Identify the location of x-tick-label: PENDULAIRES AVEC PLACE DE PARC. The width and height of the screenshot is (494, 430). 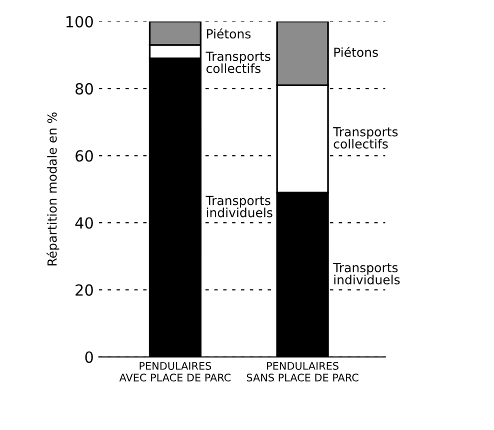
(175, 372).